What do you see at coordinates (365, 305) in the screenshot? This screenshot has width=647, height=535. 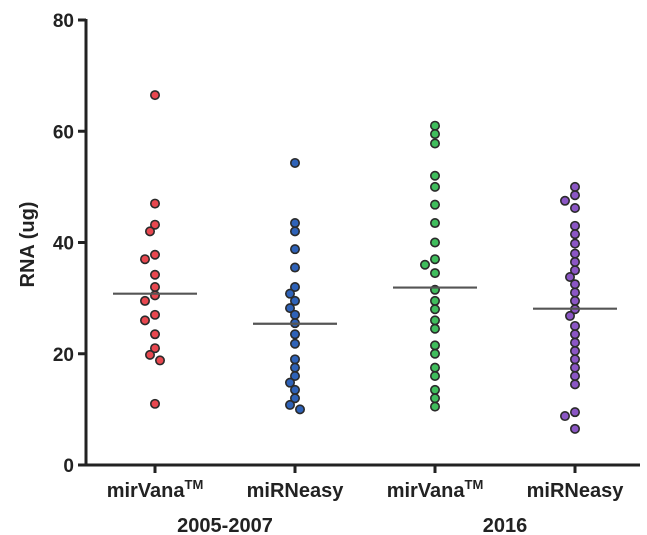 I see `mean-lines` at bounding box center [365, 305].